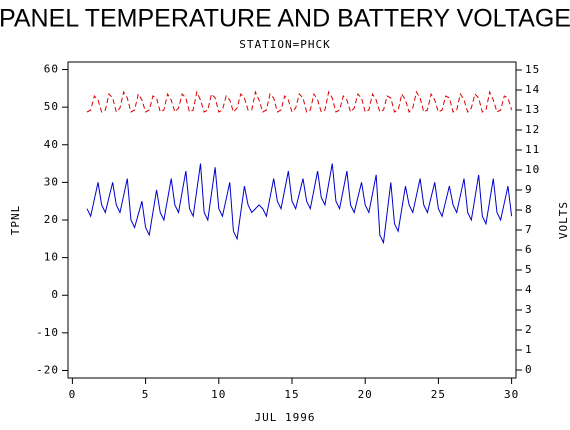 Image resolution: width=570 pixels, height=430 pixels. Describe the element at coordinates (15, 220) in the screenshot. I see `y-axis-label: TPNL` at that location.